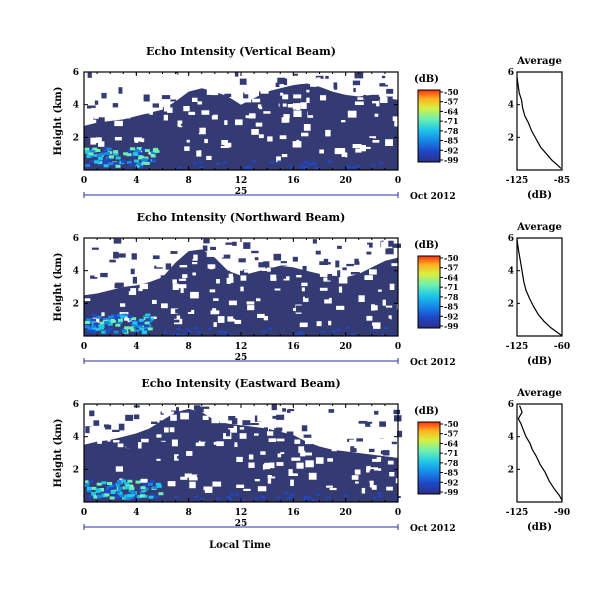 This screenshot has width=613, height=598. What do you see at coordinates (240, 383) in the screenshot?
I see `panel-title: Echo Intensity (Eastward Beam)` at bounding box center [240, 383].